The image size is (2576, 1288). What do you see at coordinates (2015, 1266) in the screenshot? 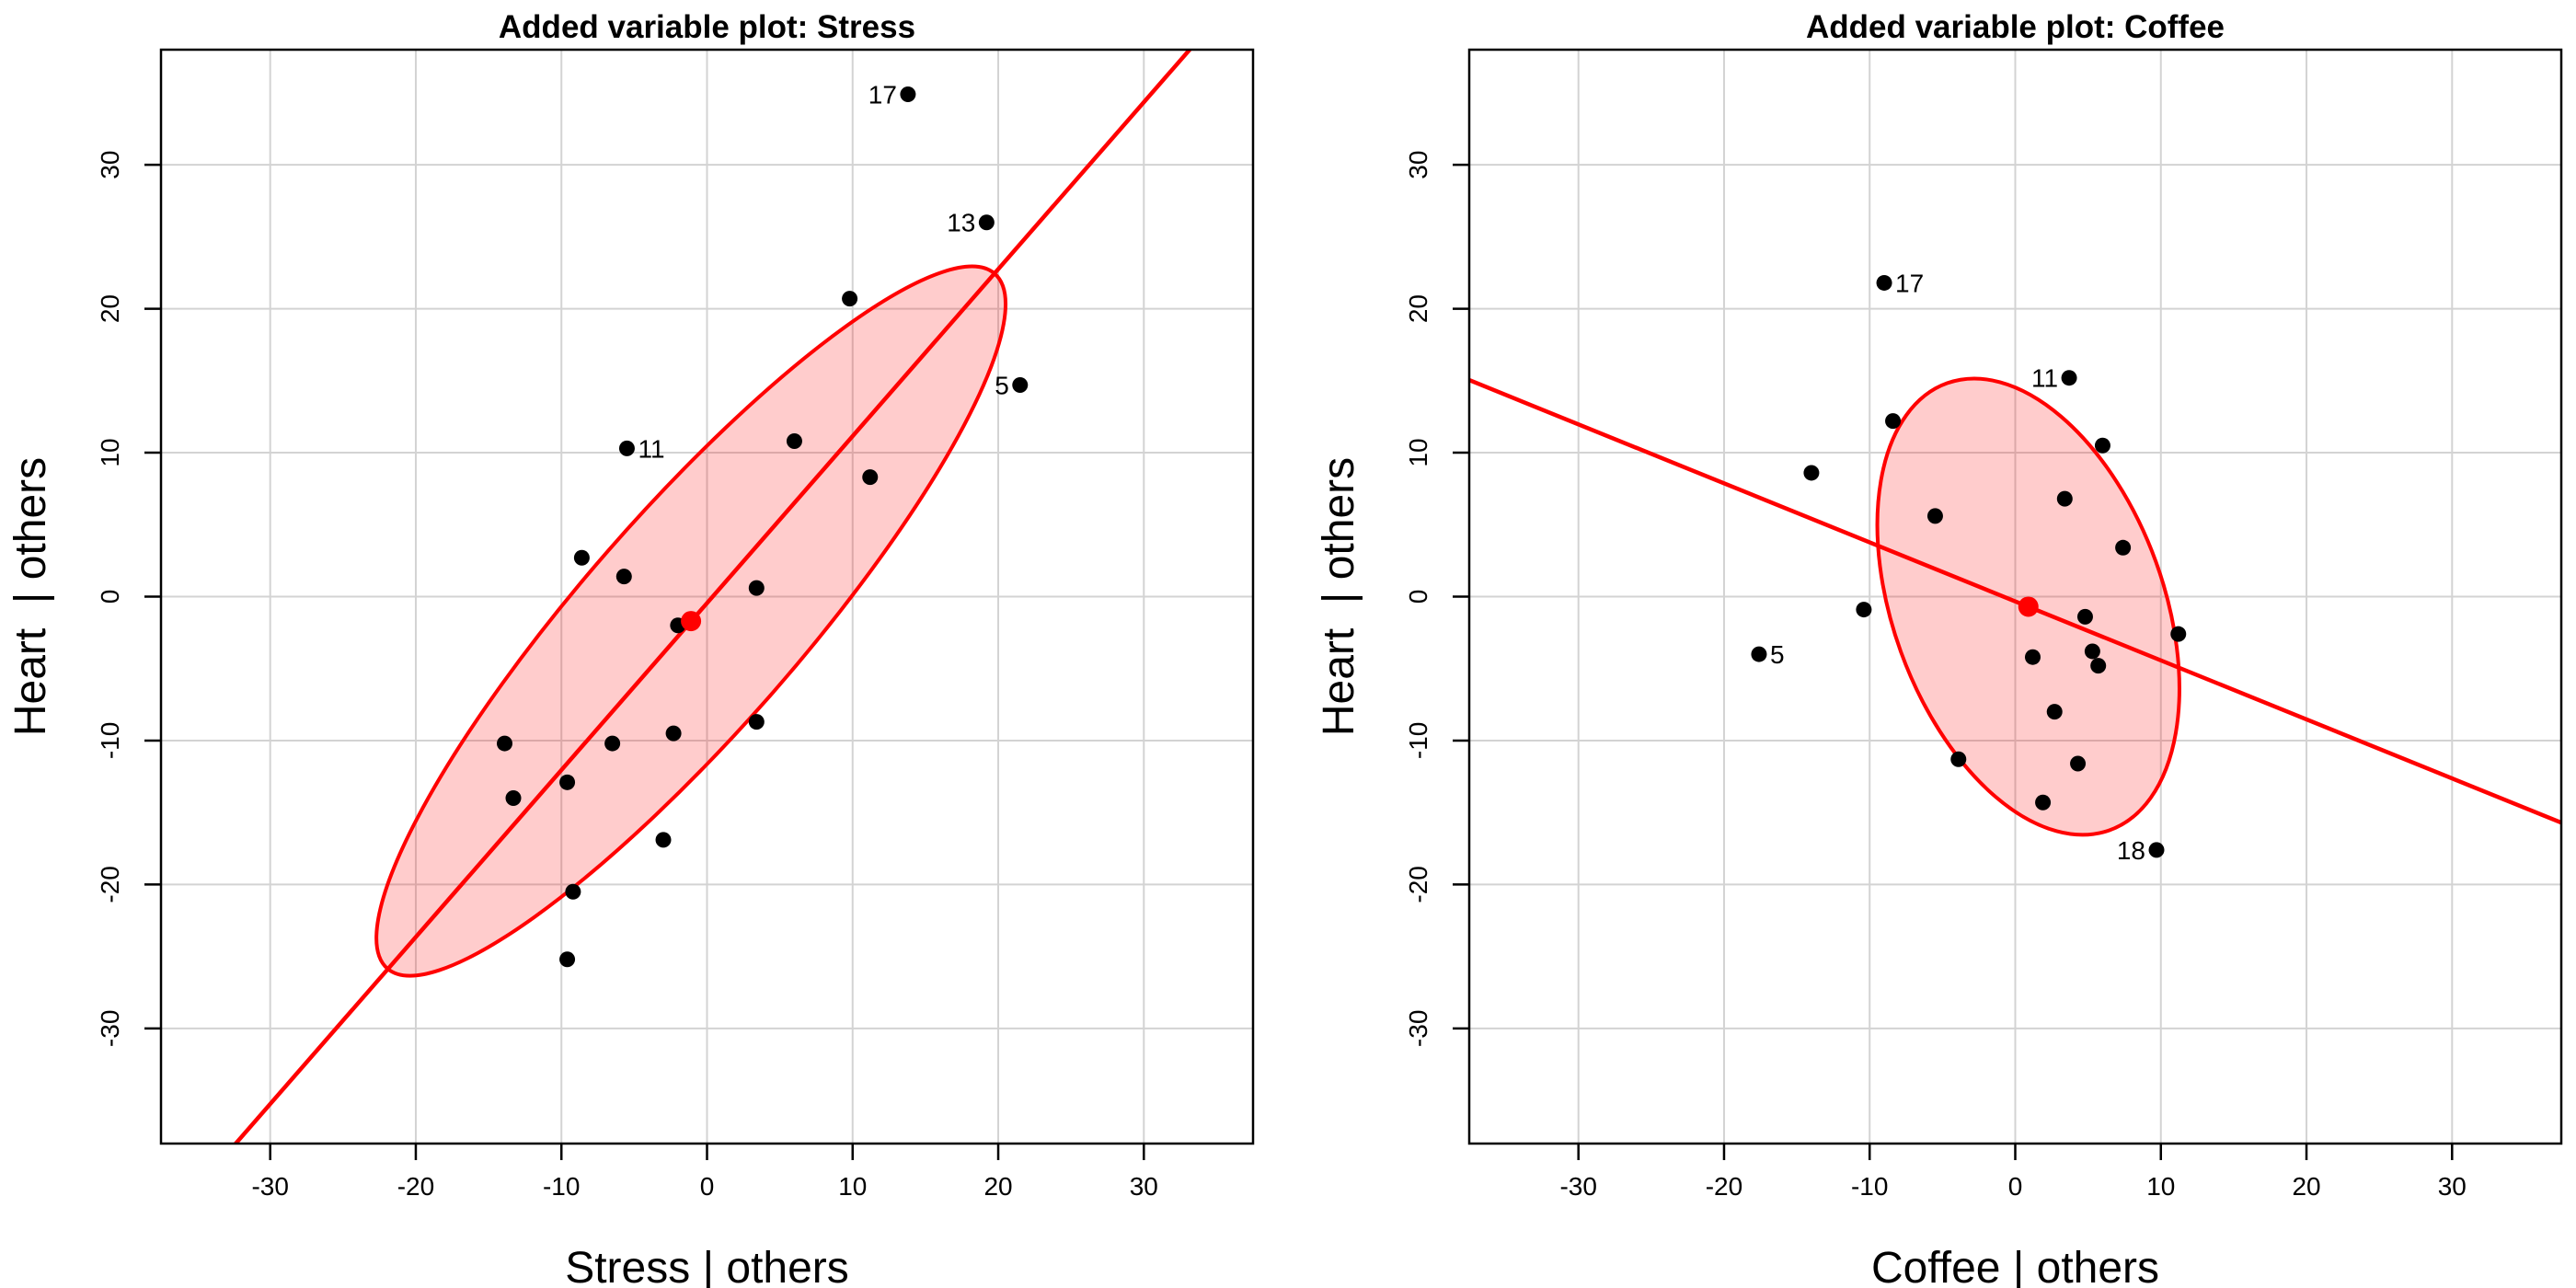
I see `x-axis-label: Coffee | others` at bounding box center [2015, 1266].